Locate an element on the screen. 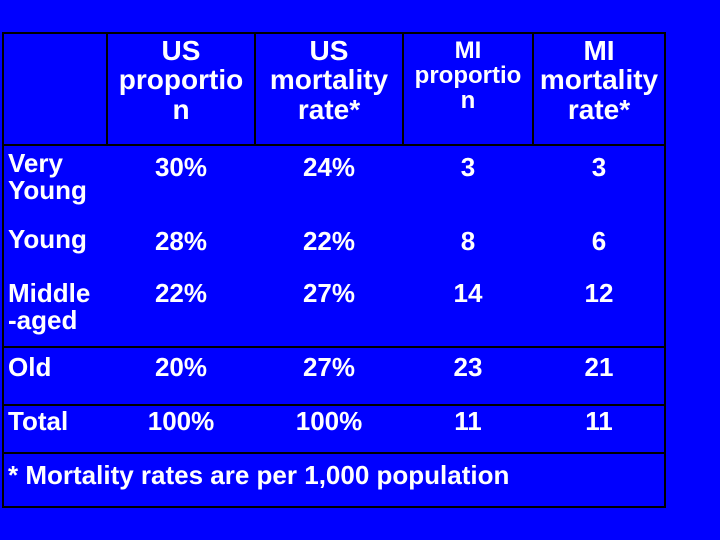  header-us-proportion: US proportio n is located at coordinates (181, 80).